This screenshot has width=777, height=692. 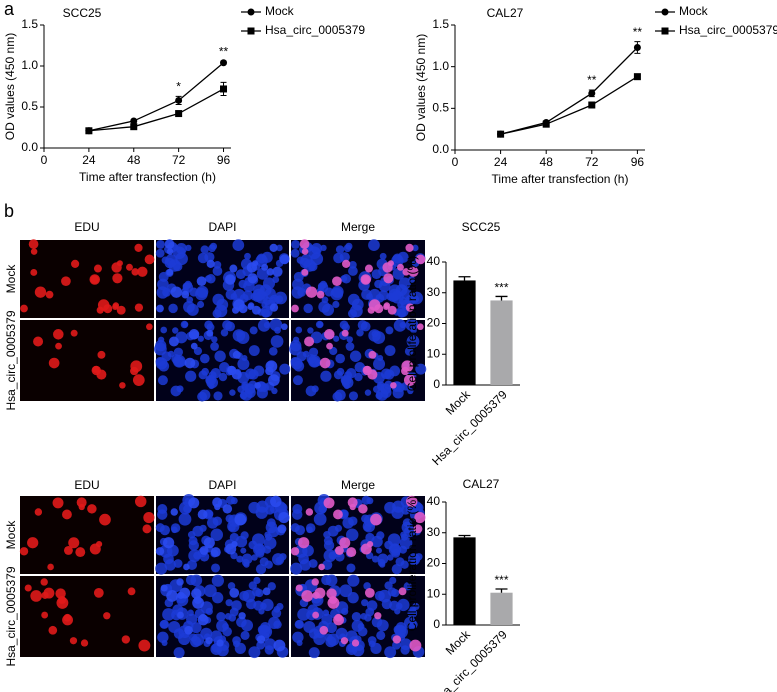 I want to click on significance: **, so click(x=638, y=32).